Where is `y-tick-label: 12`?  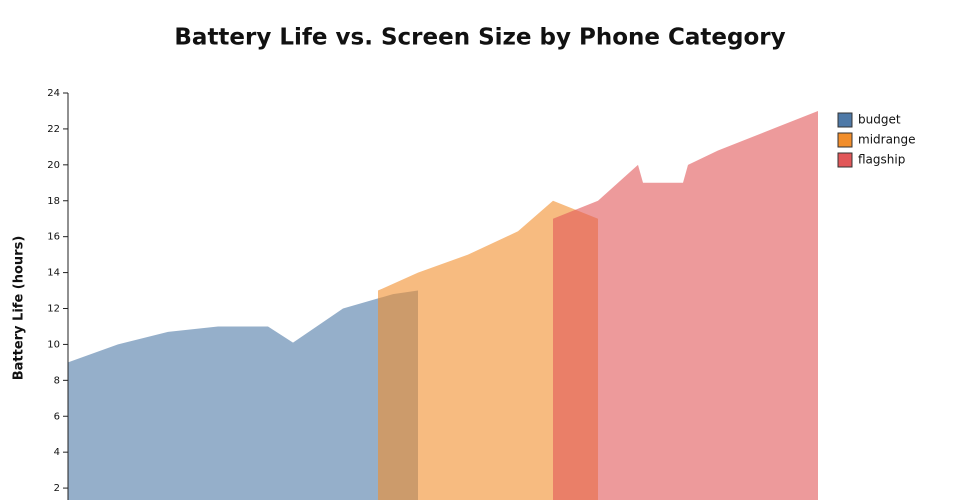
y-tick-label: 12 is located at coordinates (53, 309).